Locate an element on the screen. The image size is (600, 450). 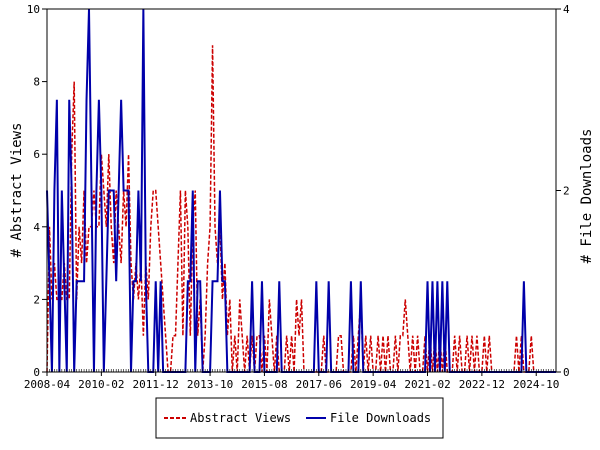
y2-tick-label: 4 is located at coordinates (566, 9).